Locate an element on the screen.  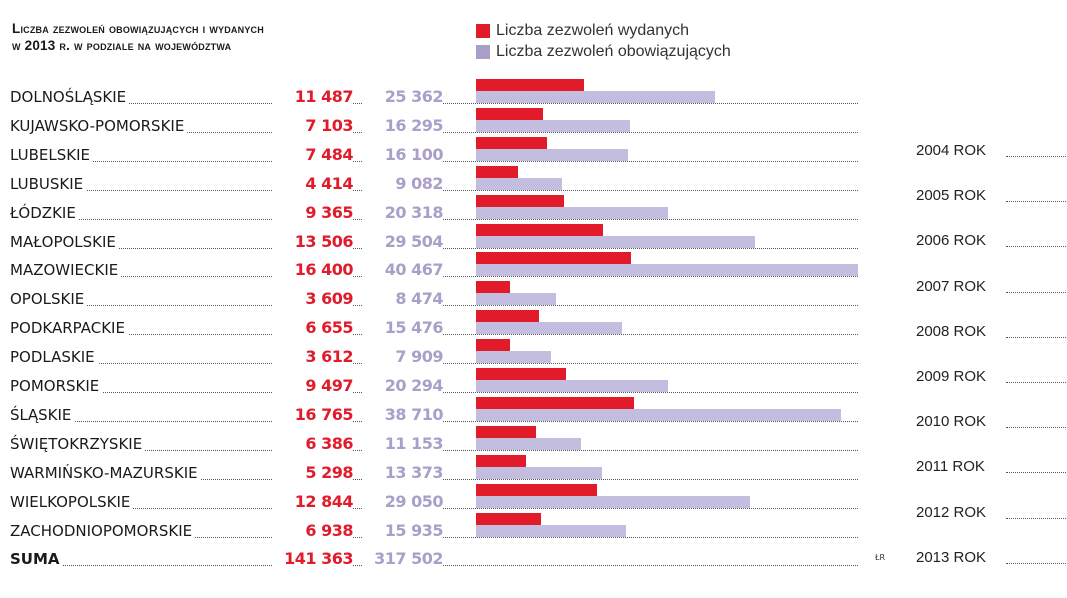
table-row: ŁÓDZKIE 9 365 20 318 is located at coordinates (435, 213).